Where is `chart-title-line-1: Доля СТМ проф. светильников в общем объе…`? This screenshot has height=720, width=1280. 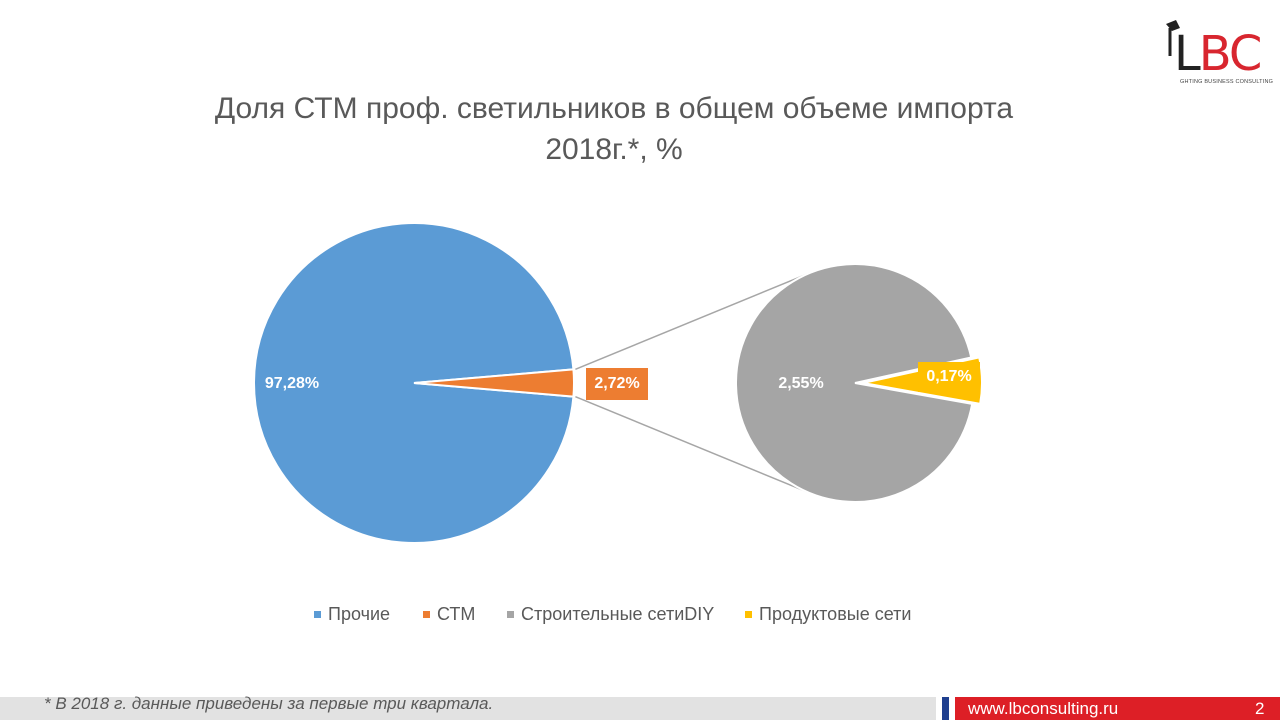
chart-title-line-1: Доля СТМ проф. светильников в общем объе… is located at coordinates (614, 108).